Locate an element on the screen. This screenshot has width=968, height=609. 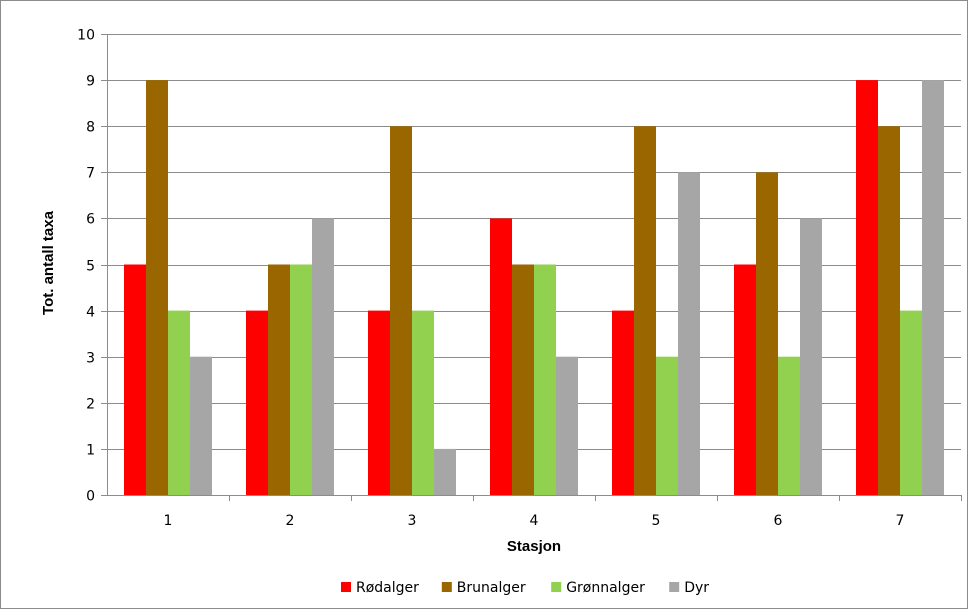
y-tick-label: 2 is located at coordinates (90, 405).